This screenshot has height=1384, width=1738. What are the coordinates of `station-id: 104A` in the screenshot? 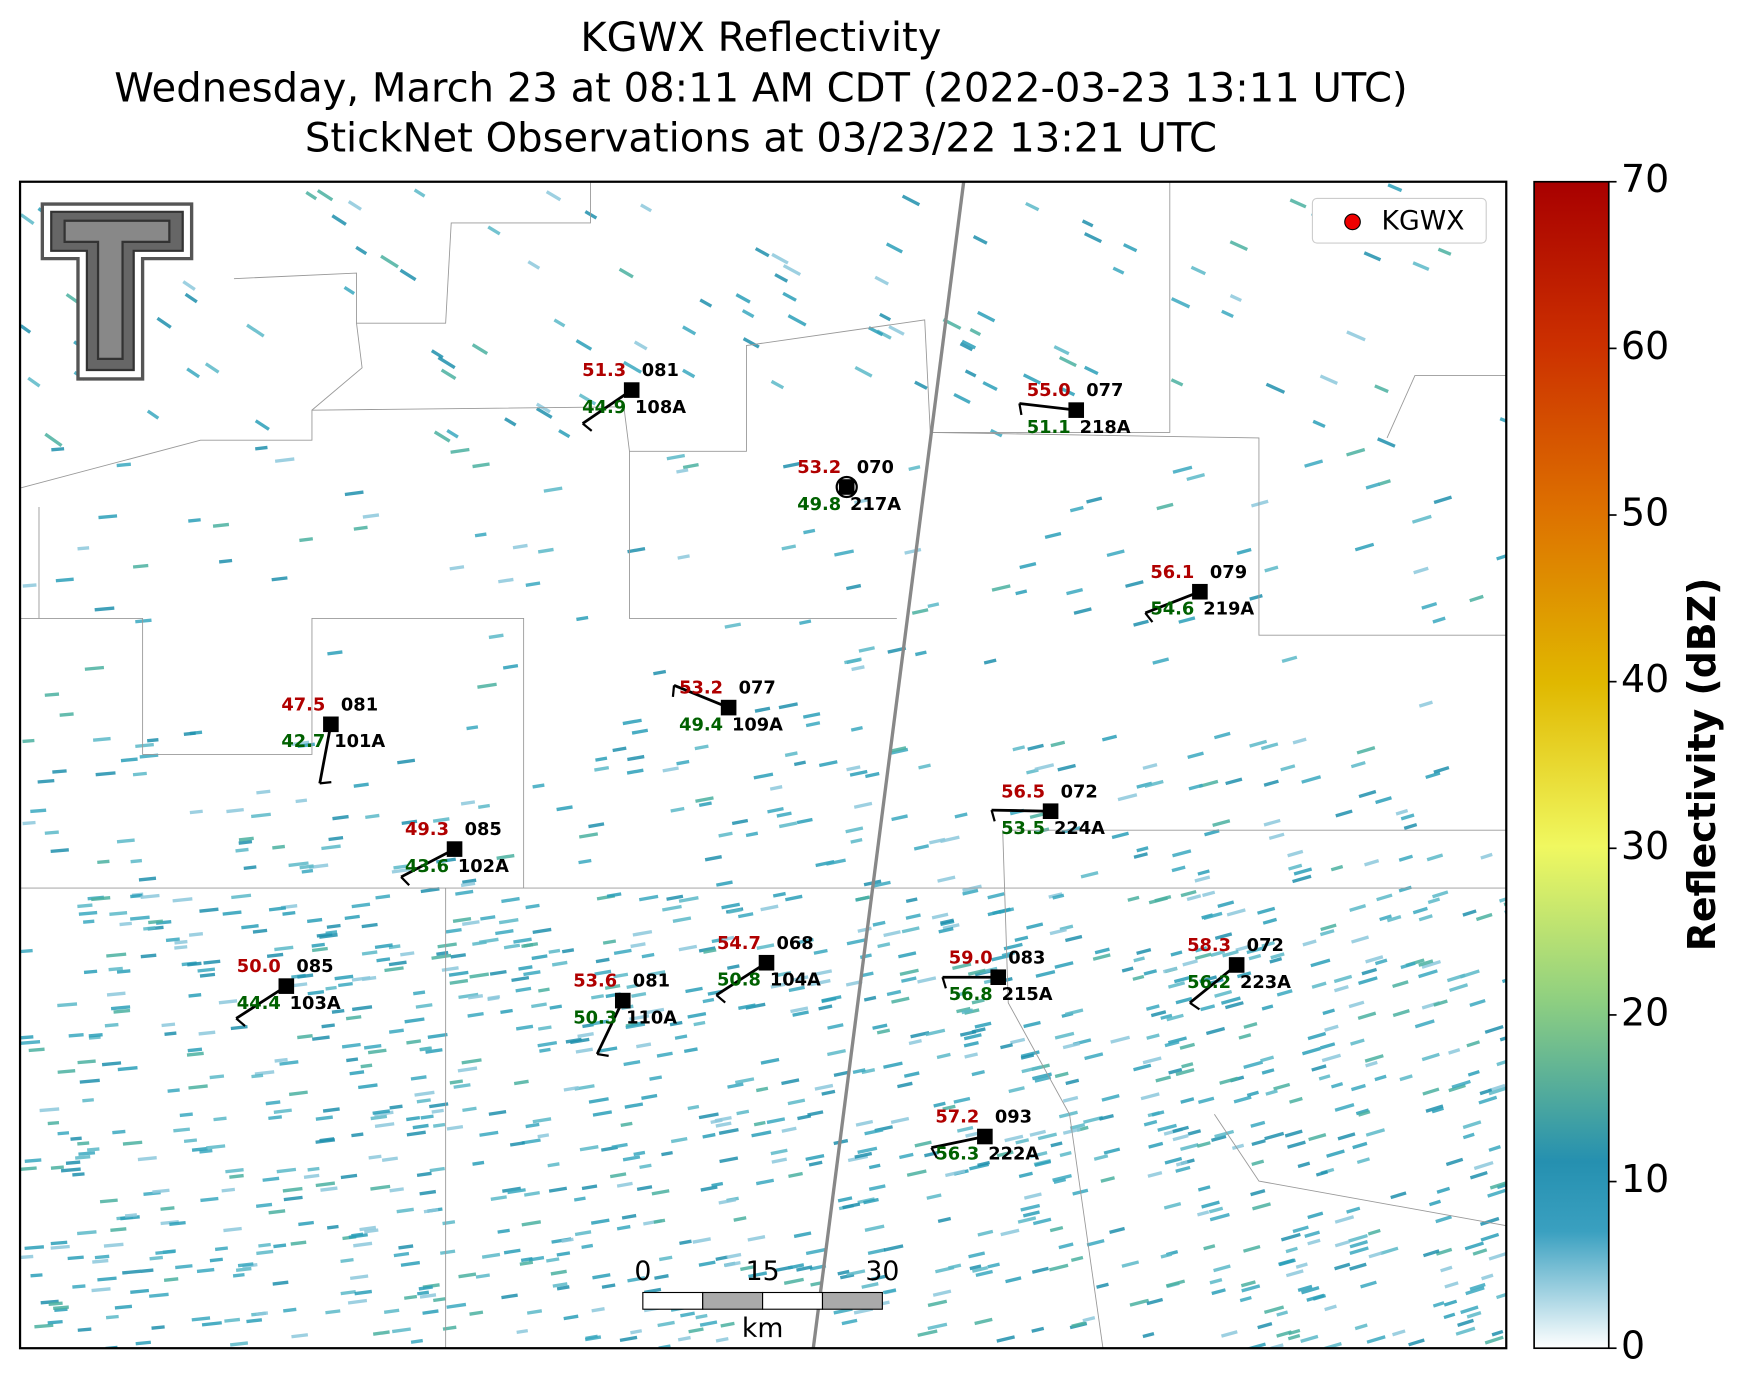 It's located at (795, 980).